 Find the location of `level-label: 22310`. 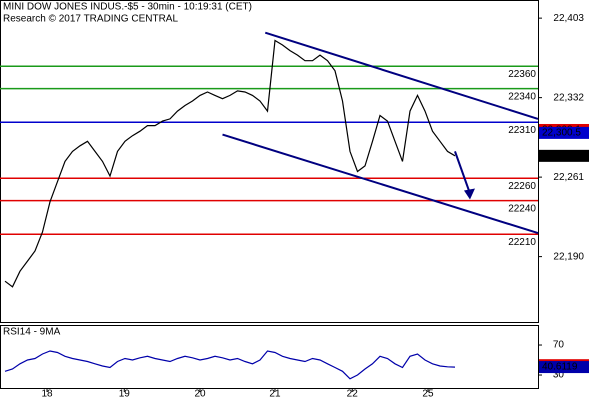

level-label: 22310 is located at coordinates (522, 130).